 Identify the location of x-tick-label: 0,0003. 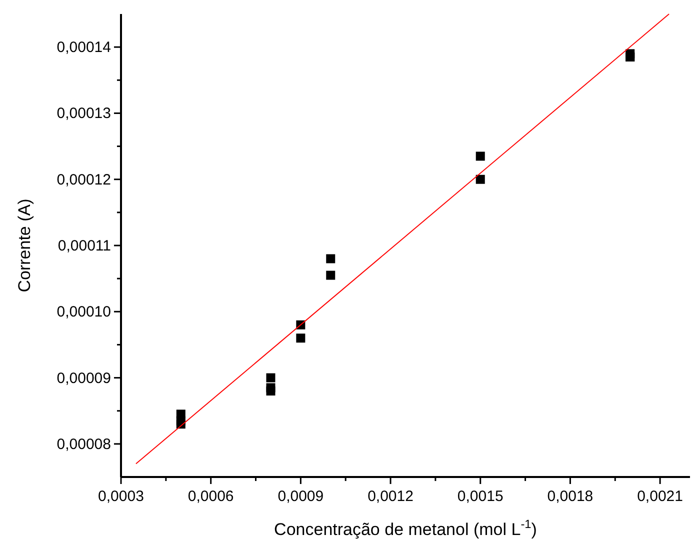
(121, 496).